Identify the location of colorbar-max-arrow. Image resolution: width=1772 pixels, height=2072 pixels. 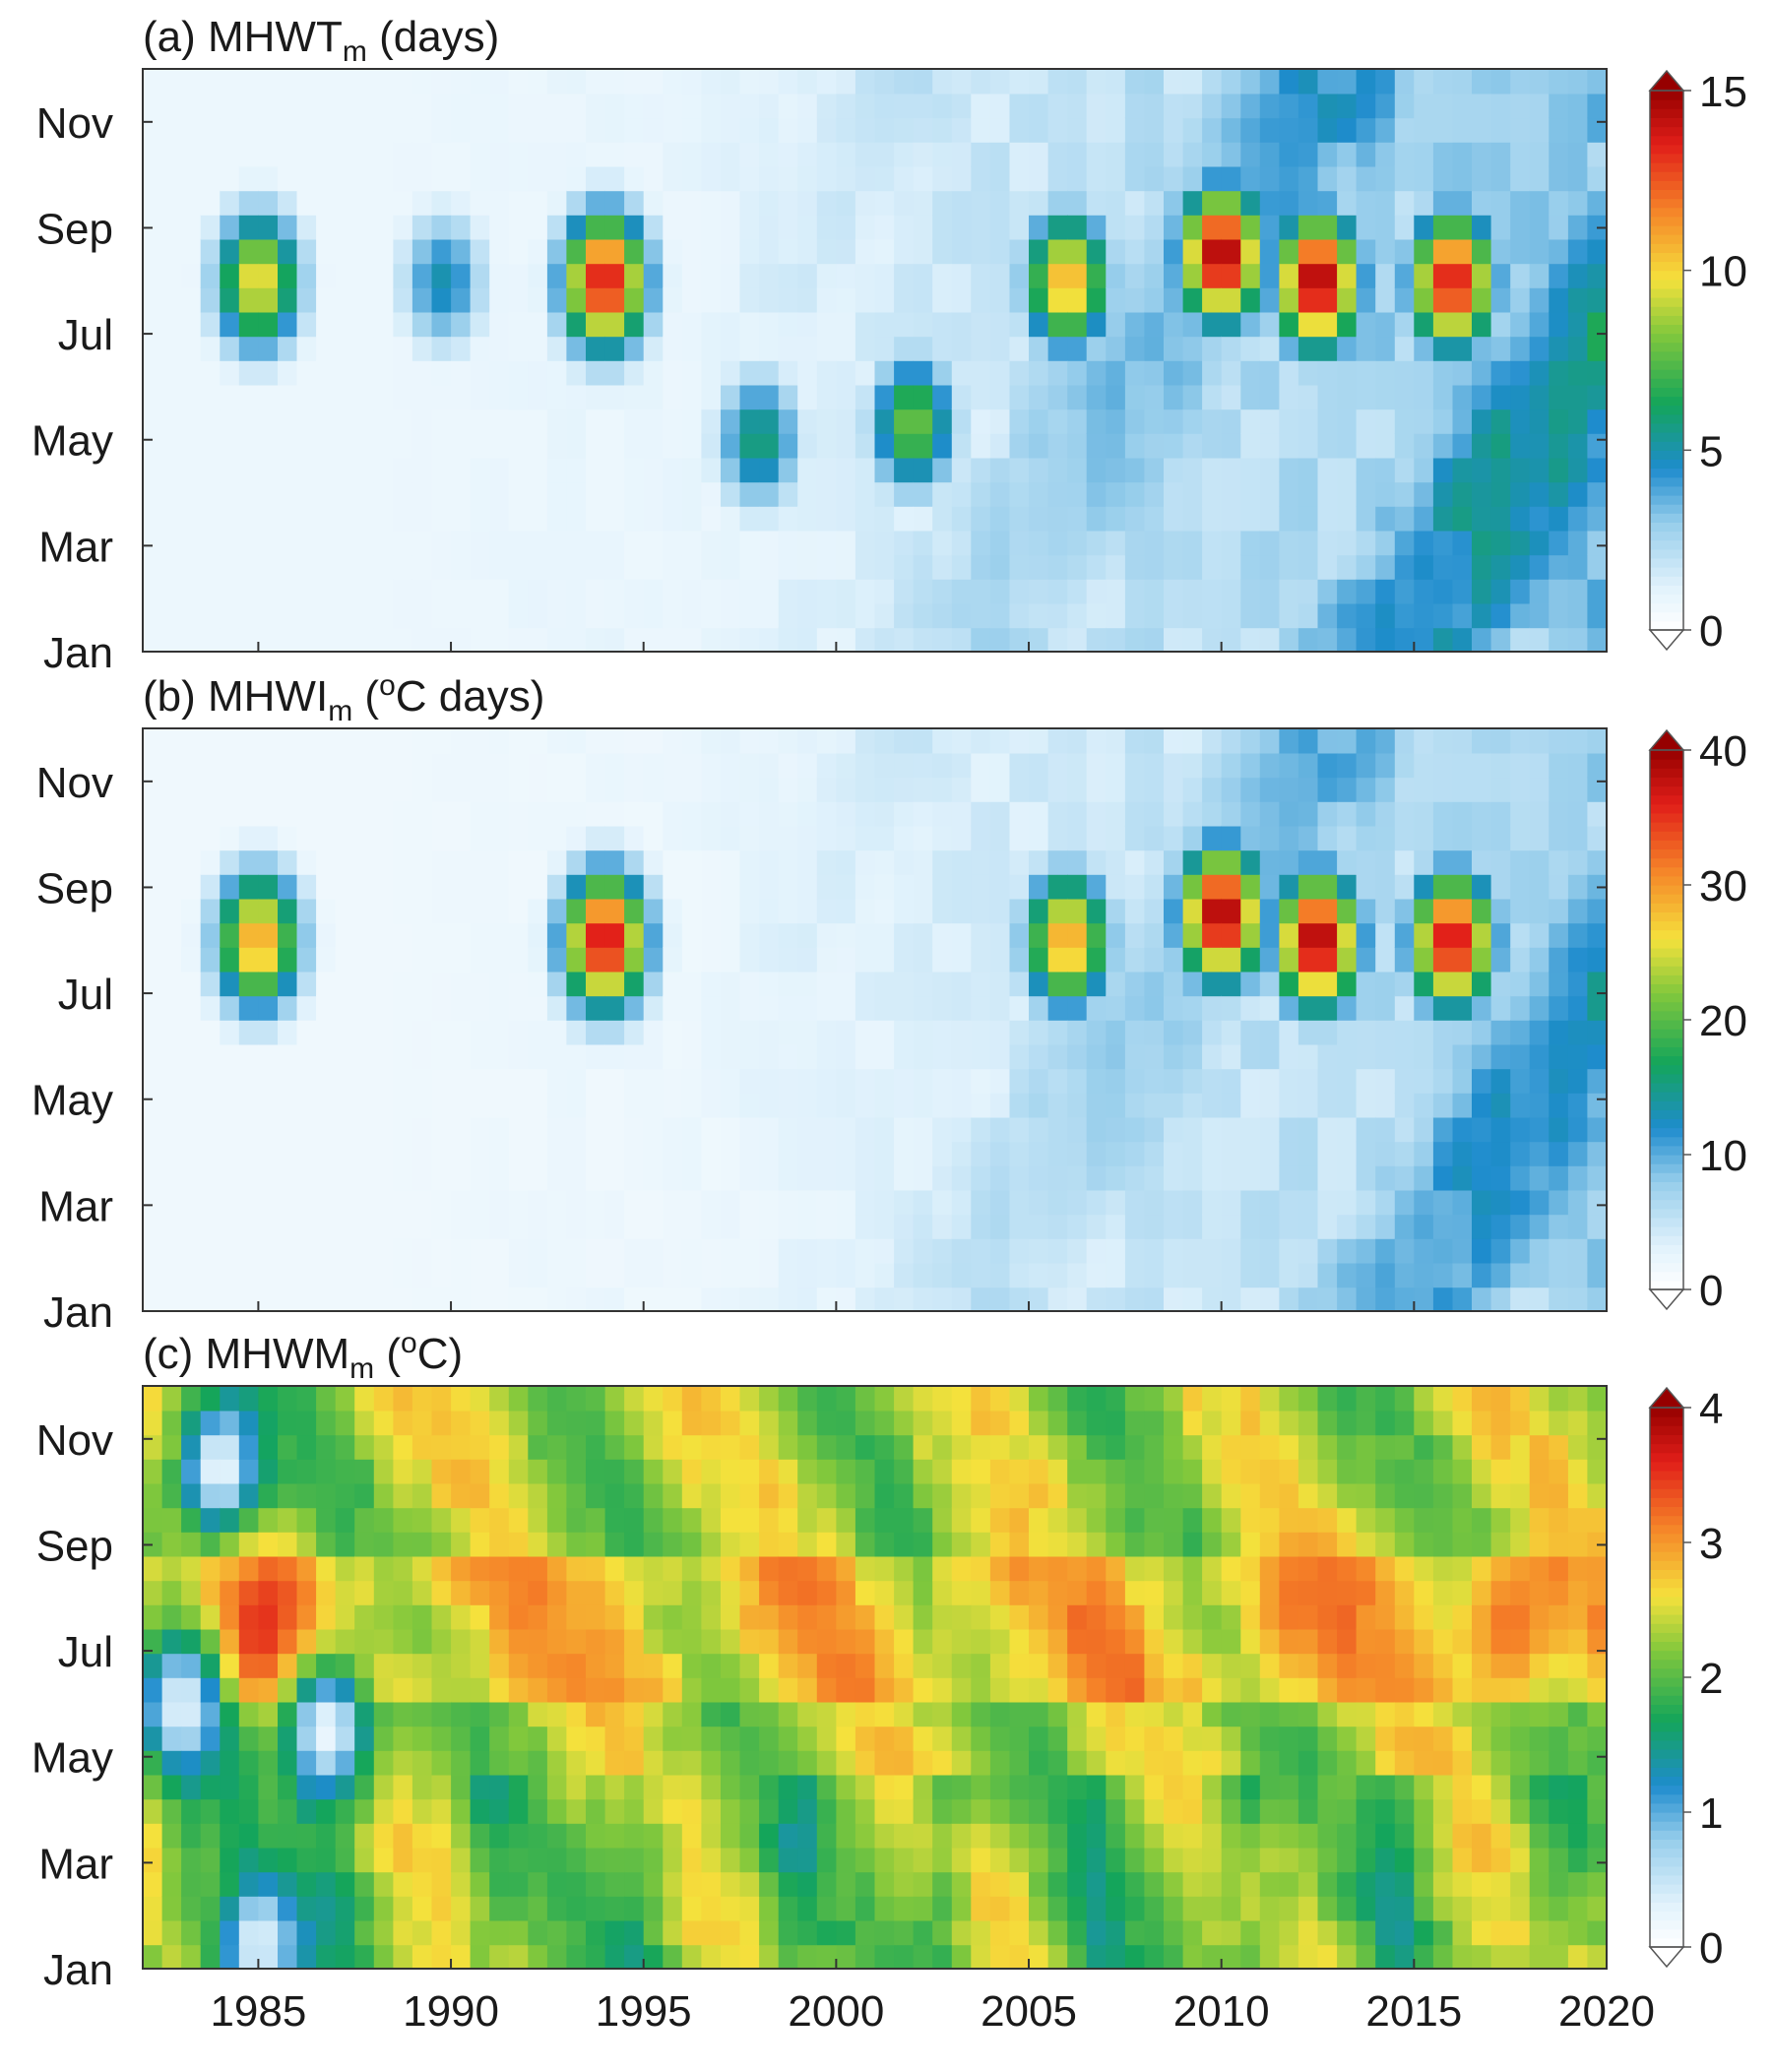
(1666, 739).